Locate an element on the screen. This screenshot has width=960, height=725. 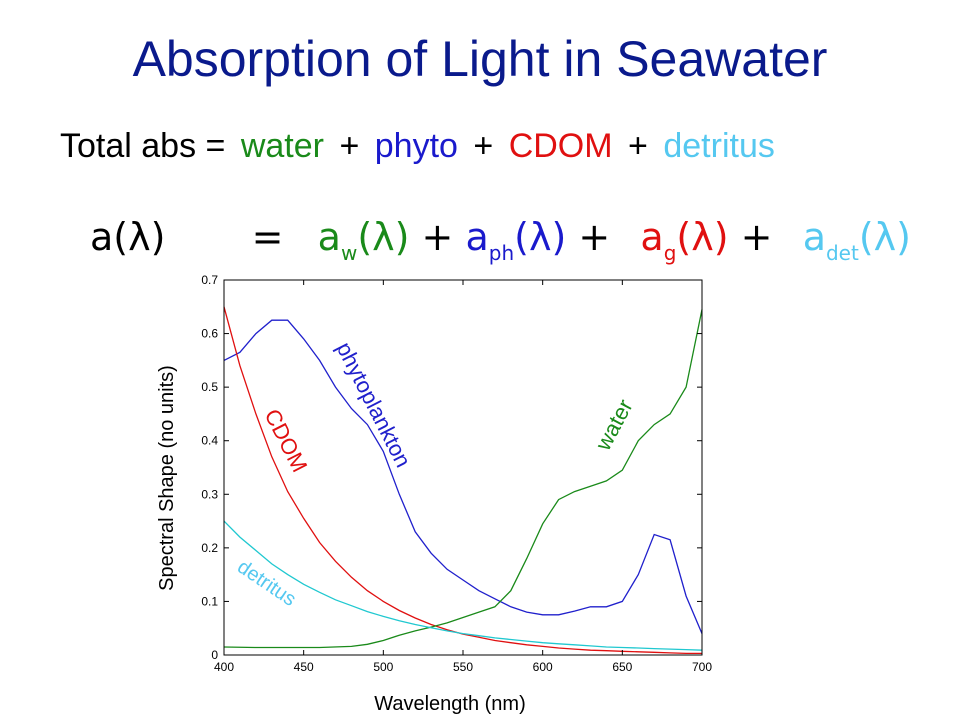
x-tick-label: 450 is located at coordinates (304, 667).